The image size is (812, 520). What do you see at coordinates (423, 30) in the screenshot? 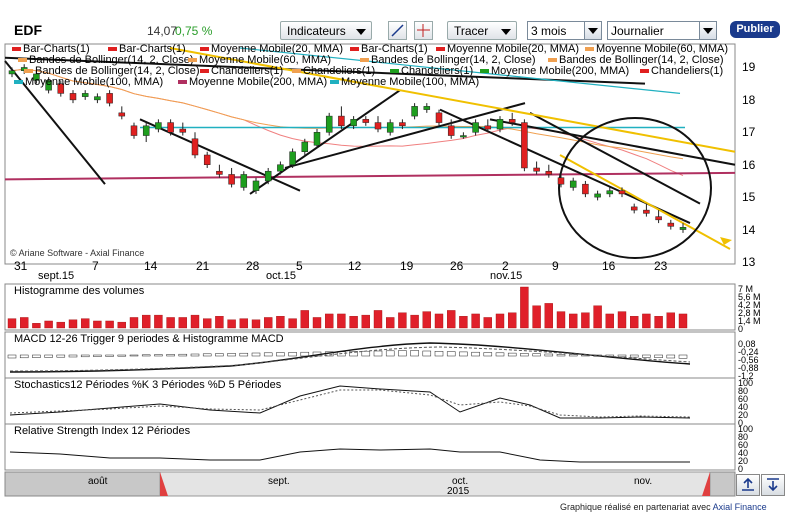
I see `draw-horizontal-button` at bounding box center [423, 30].